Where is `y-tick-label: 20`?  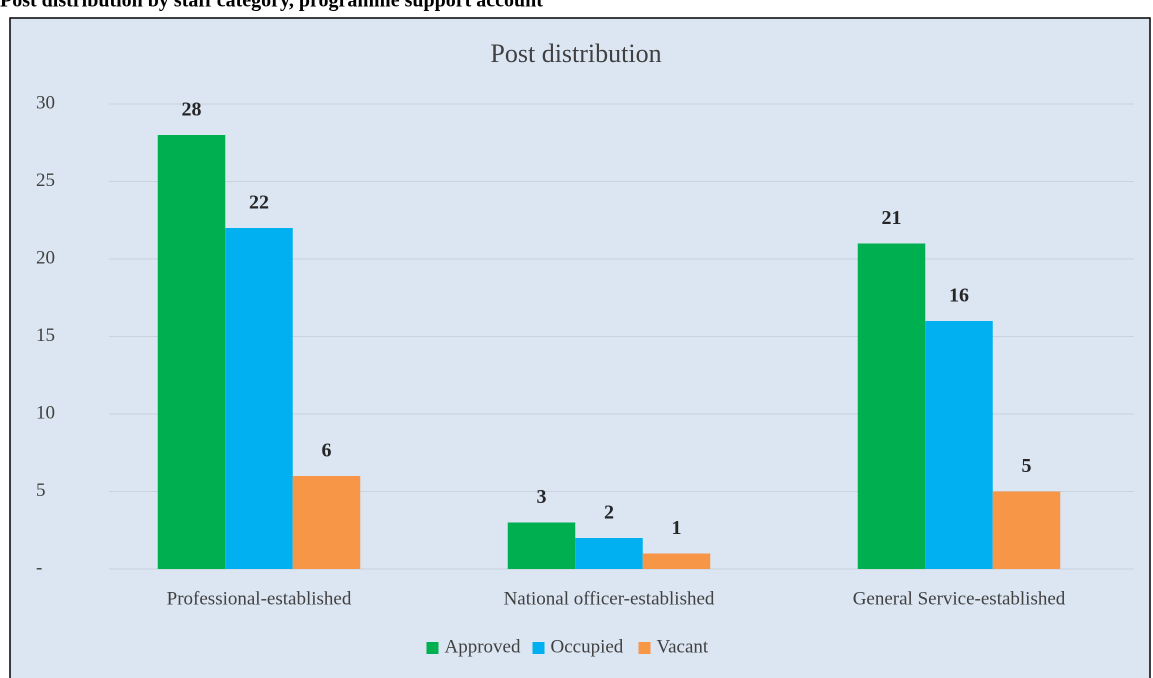
y-tick-label: 20 is located at coordinates (45, 257).